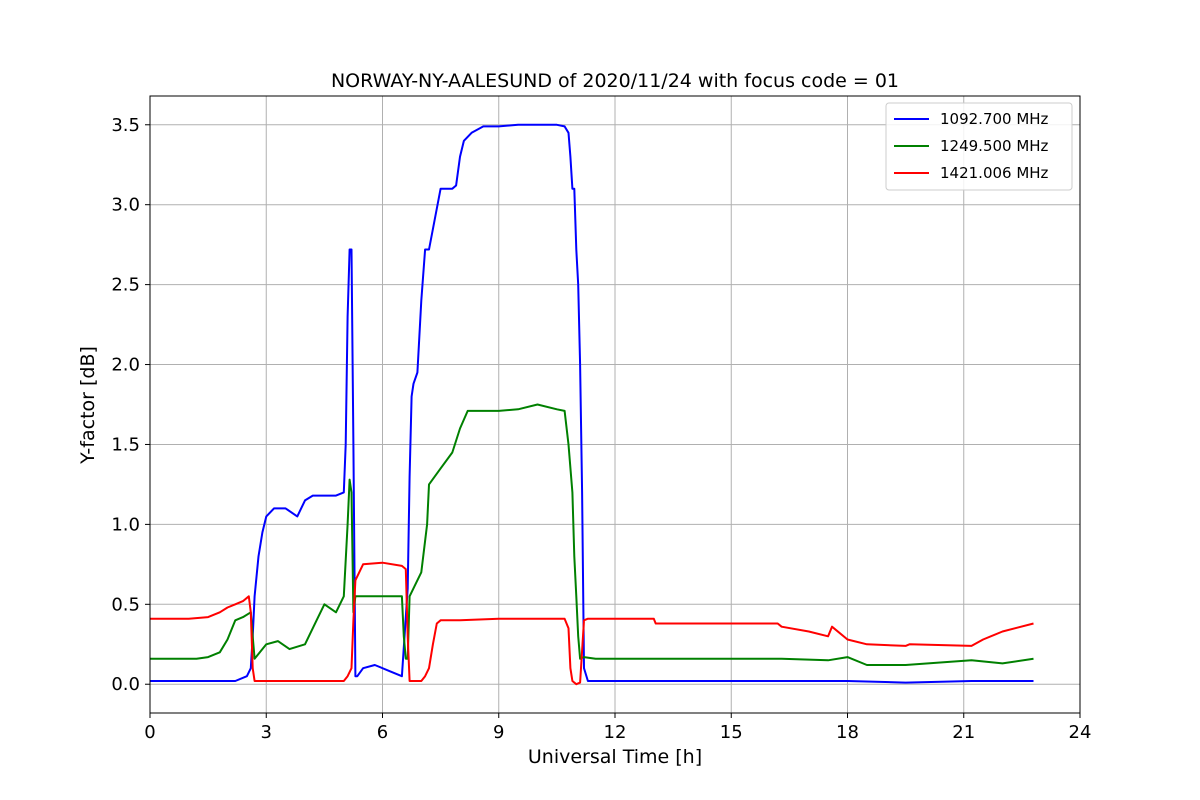  I want to click on x-axis: 0 3 6 9 12 15 18 21 24, so click(617, 728).